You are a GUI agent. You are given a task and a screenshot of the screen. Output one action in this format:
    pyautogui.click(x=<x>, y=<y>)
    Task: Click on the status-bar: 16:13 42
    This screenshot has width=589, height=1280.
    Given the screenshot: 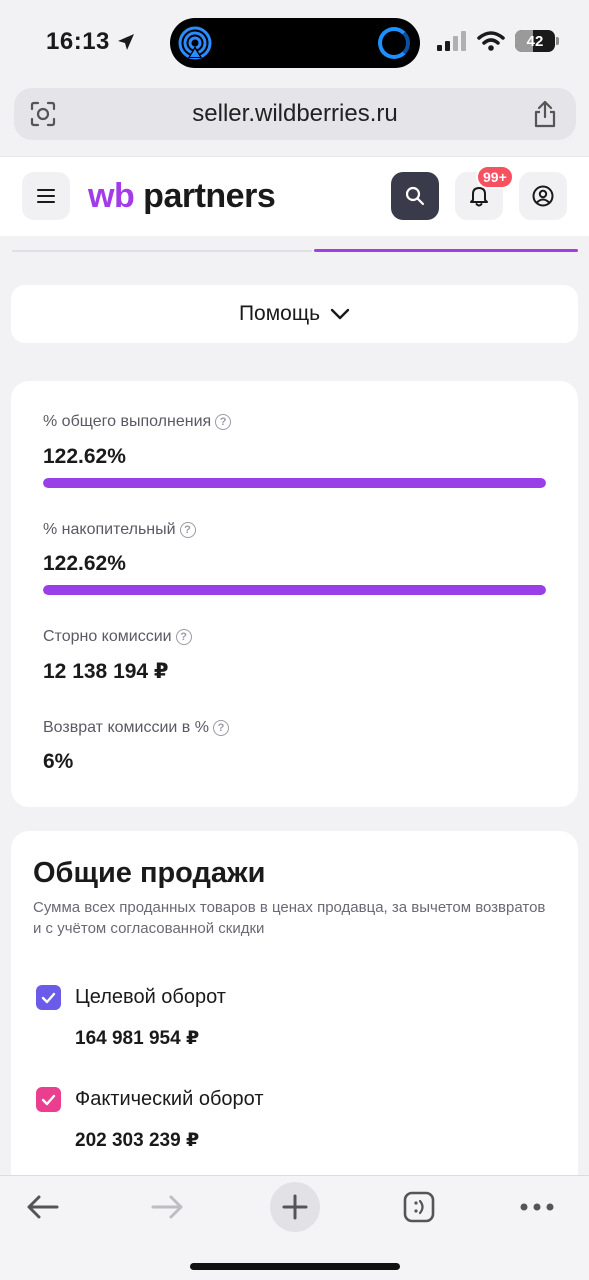 What is the action you would take?
    pyautogui.click(x=294, y=44)
    